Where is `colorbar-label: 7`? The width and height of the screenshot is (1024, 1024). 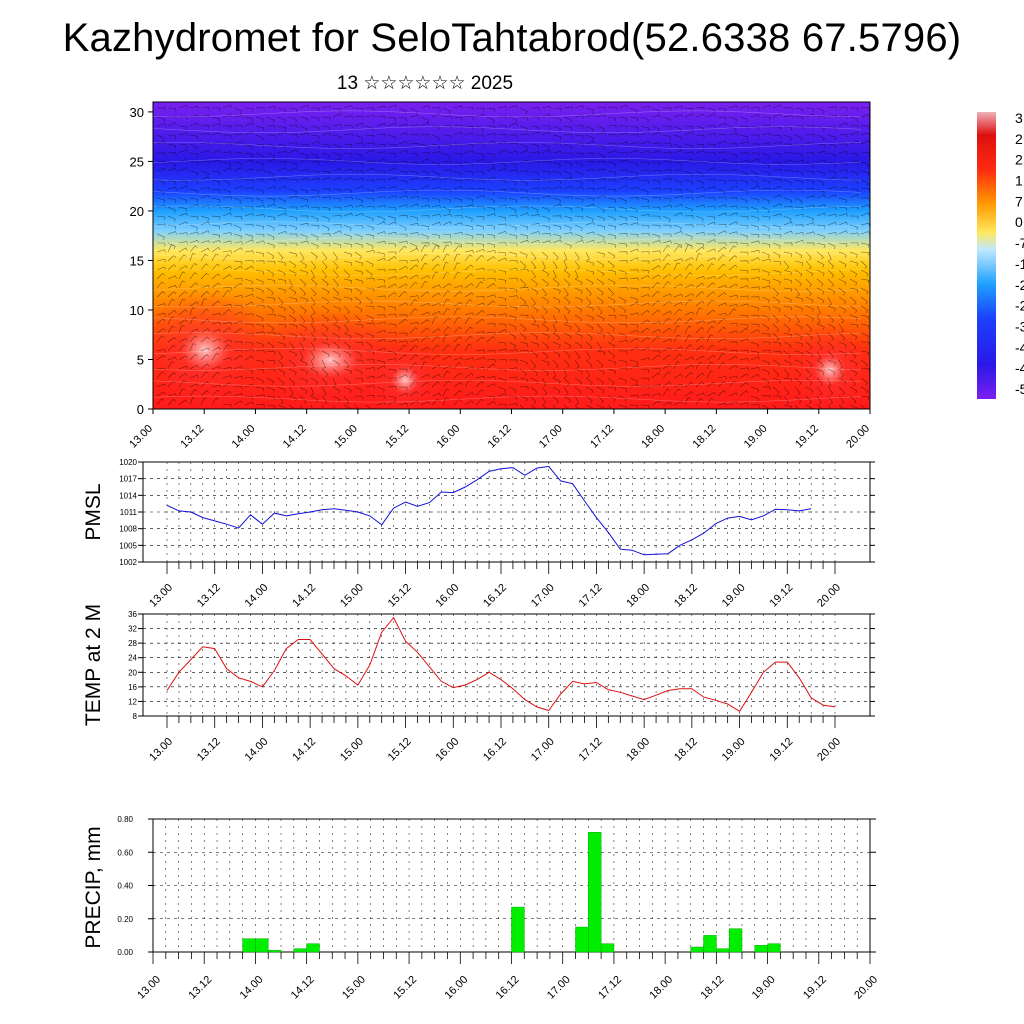
colorbar-label: 7 is located at coordinates (1019, 201).